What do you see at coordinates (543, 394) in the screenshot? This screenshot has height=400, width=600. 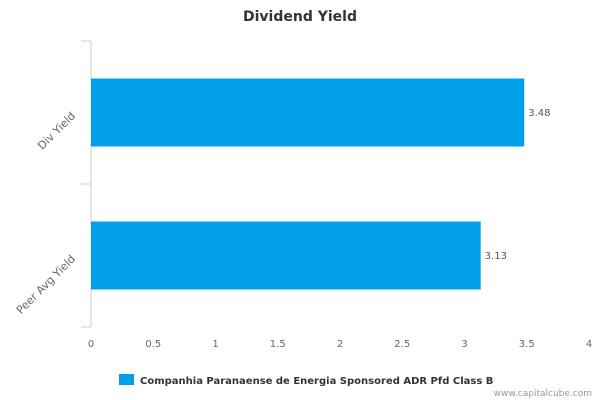 I see `credit-text: www.capitalcube.com` at bounding box center [543, 394].